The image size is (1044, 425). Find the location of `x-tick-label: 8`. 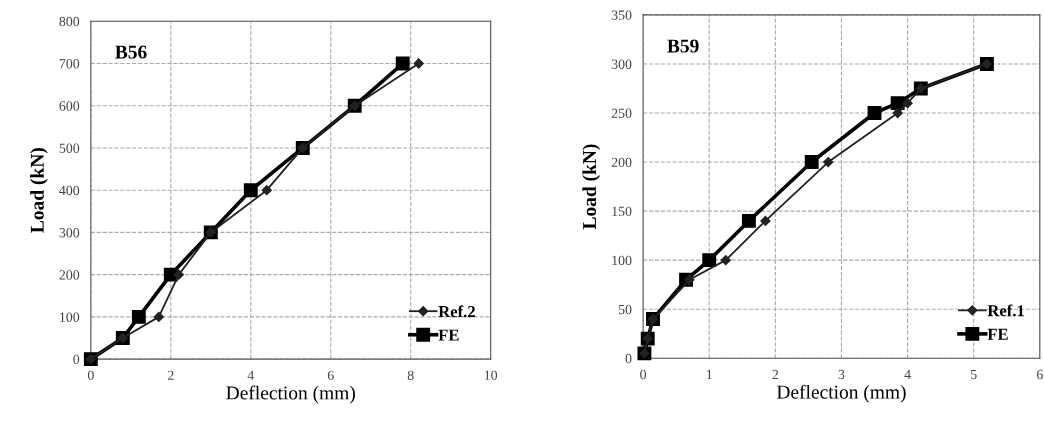

x-tick-label: 8 is located at coordinates (410, 375).